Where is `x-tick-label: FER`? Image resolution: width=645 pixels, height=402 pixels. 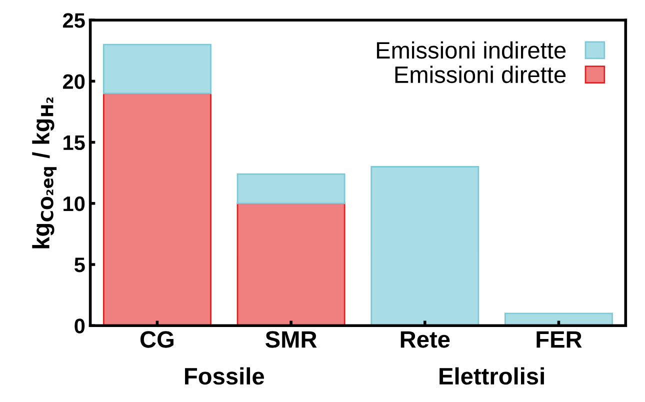 x-tick-label: FER is located at coordinates (559, 339).